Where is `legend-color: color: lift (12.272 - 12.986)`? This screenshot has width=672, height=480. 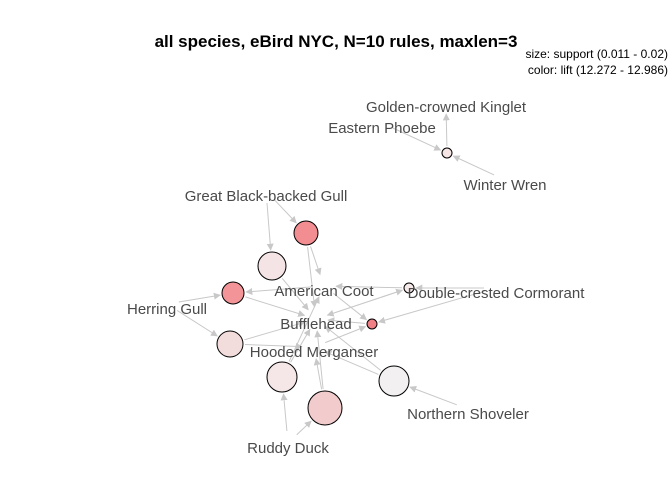
legend-color: color: lift (12.272 - 12.986) is located at coordinates (598, 70).